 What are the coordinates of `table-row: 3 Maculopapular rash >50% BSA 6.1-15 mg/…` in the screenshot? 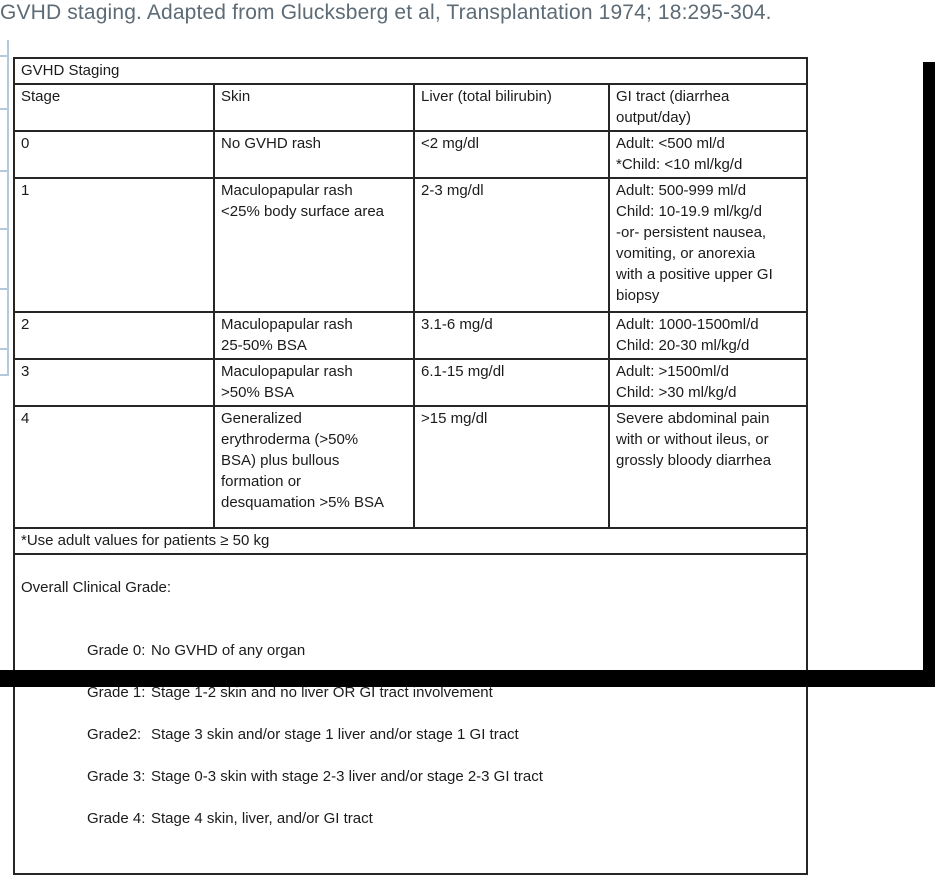 It's located at (411, 382).